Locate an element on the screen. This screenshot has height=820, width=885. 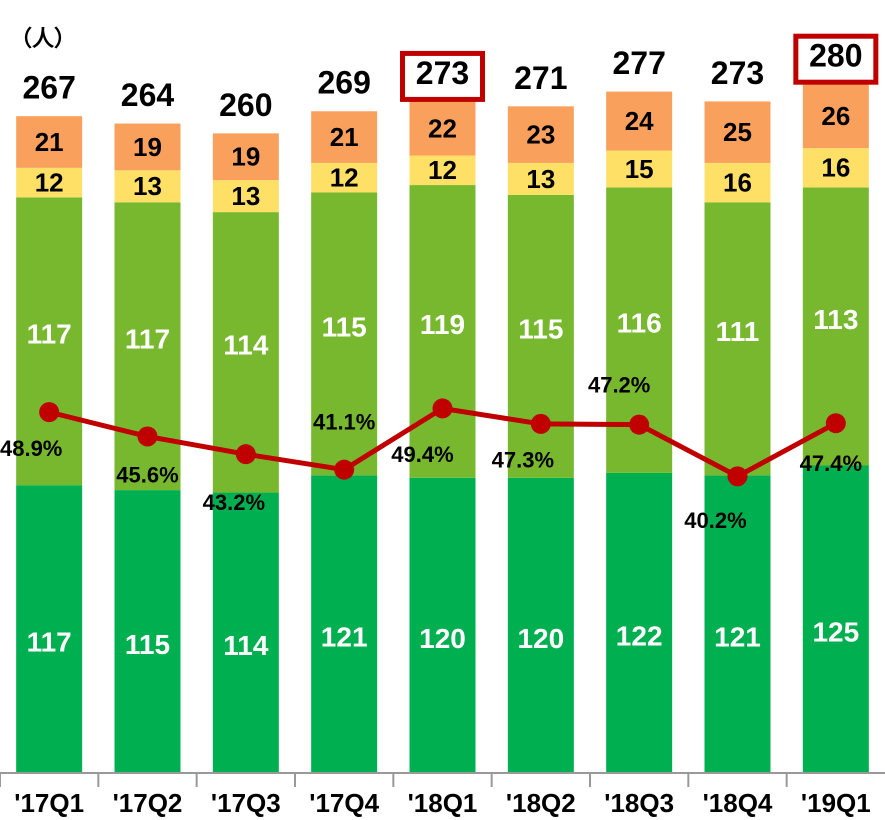
bar-value-label: 23 is located at coordinates (540, 135).